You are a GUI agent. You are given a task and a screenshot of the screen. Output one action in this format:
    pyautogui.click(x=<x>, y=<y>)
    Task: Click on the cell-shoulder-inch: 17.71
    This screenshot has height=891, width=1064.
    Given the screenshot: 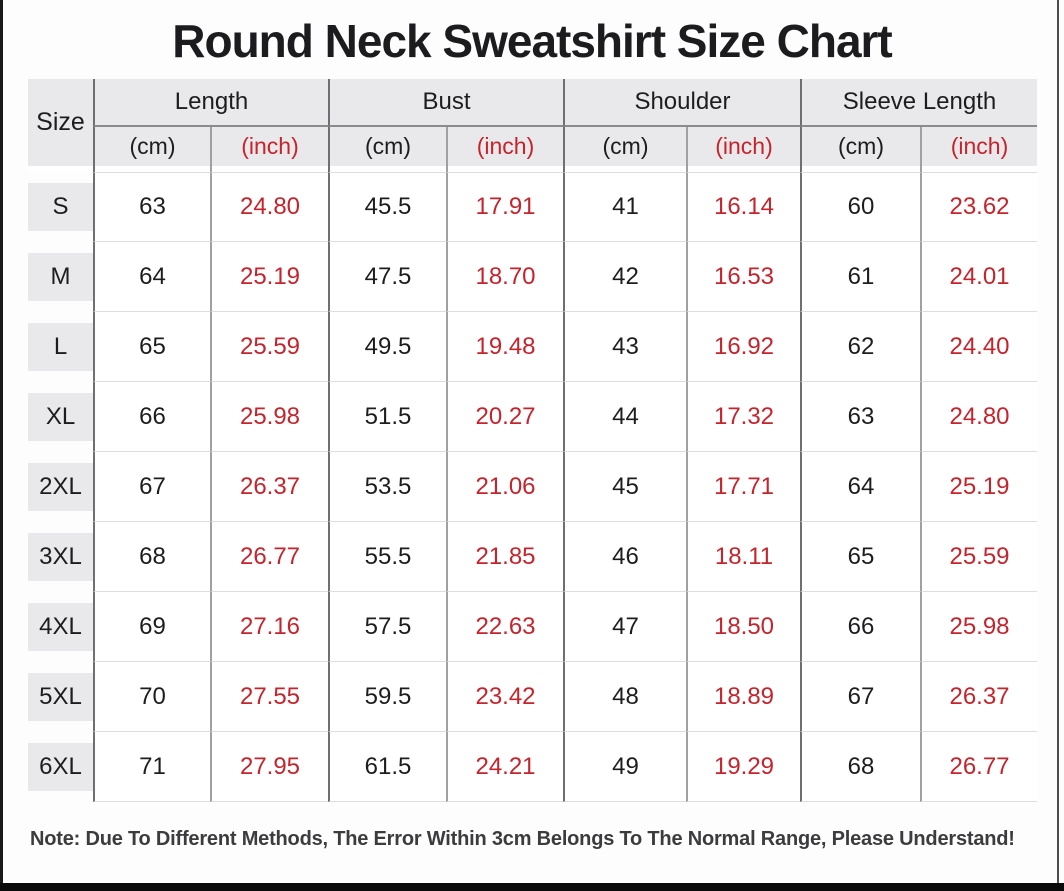 What is the action you would take?
    pyautogui.click(x=743, y=487)
    